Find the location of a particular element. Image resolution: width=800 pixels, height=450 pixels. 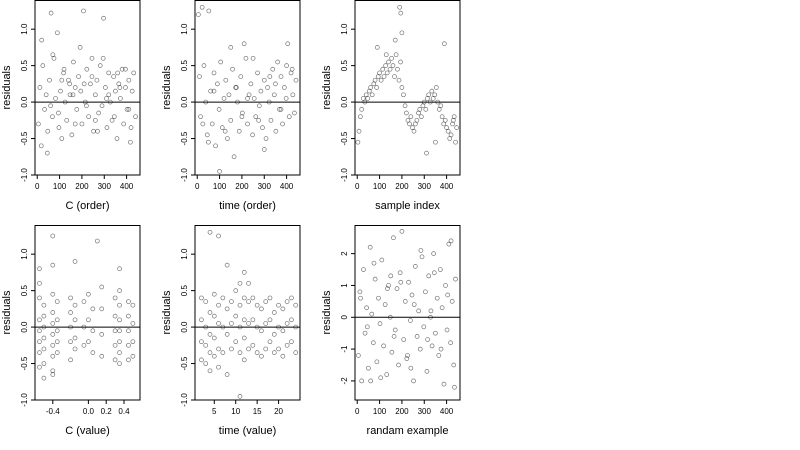

x-axis-label: time (order) is located at coordinates (247, 206).